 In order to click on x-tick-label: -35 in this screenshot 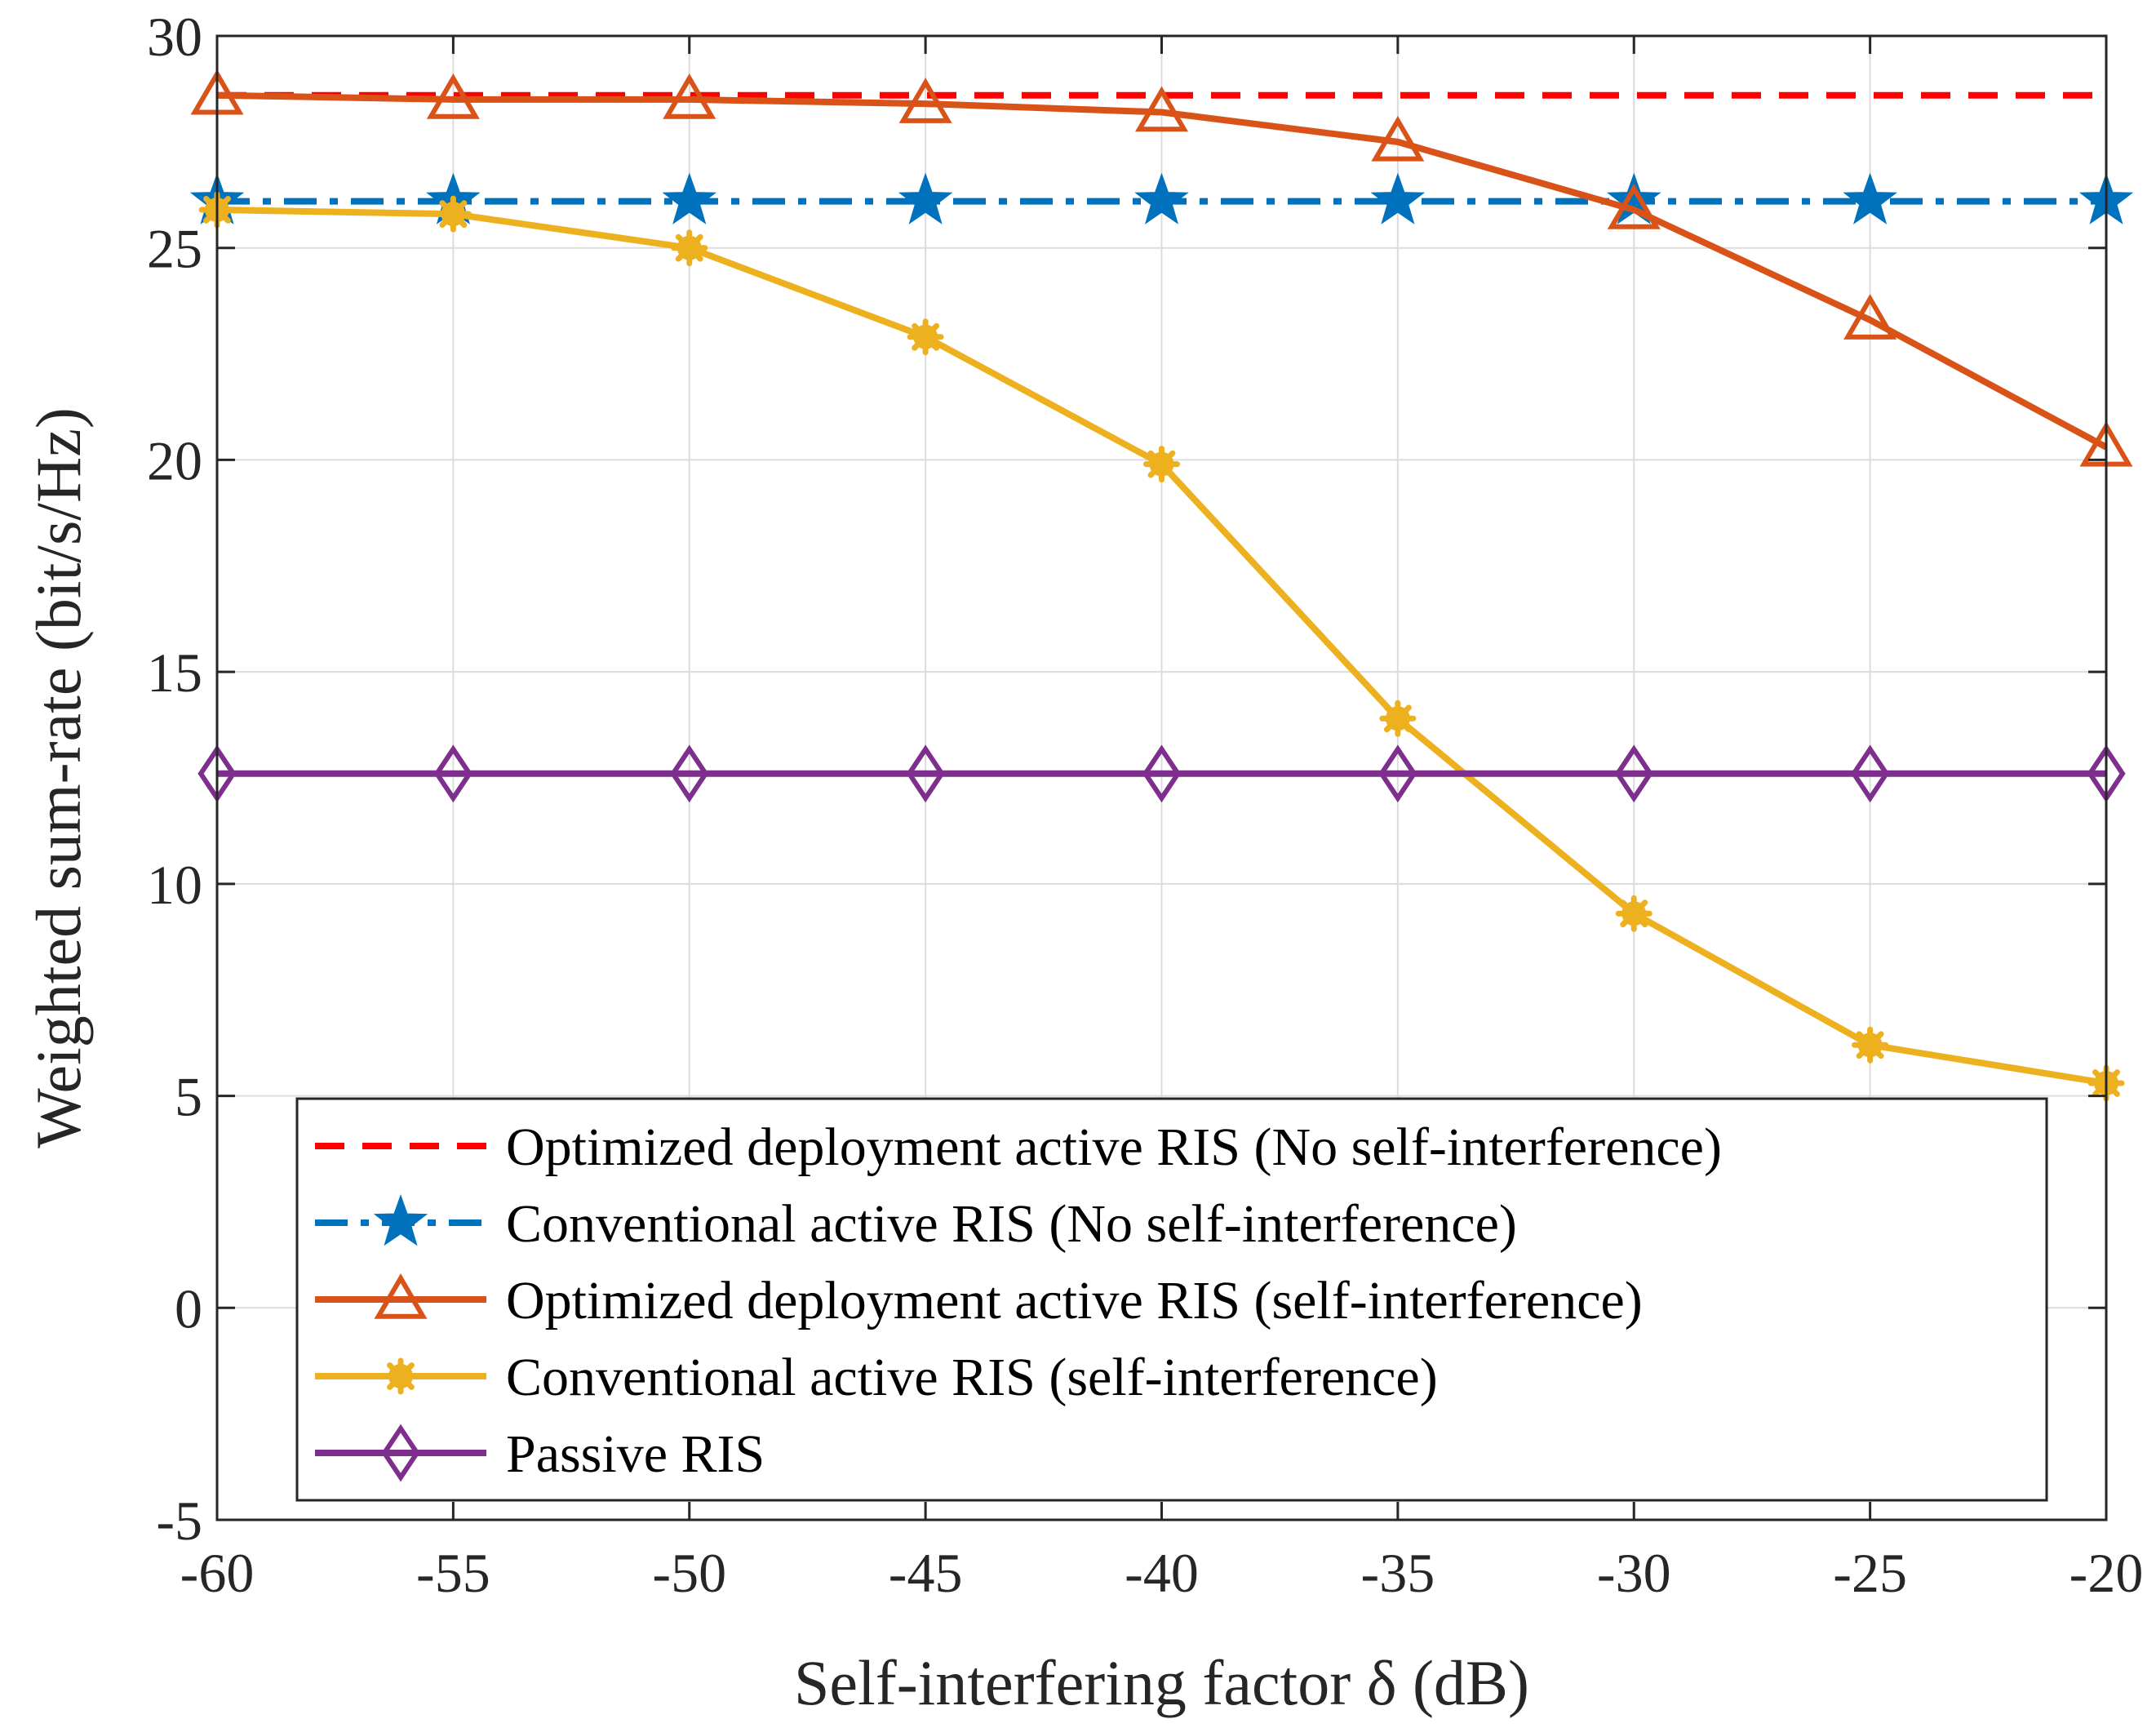, I will do `click(1398, 1573)`.